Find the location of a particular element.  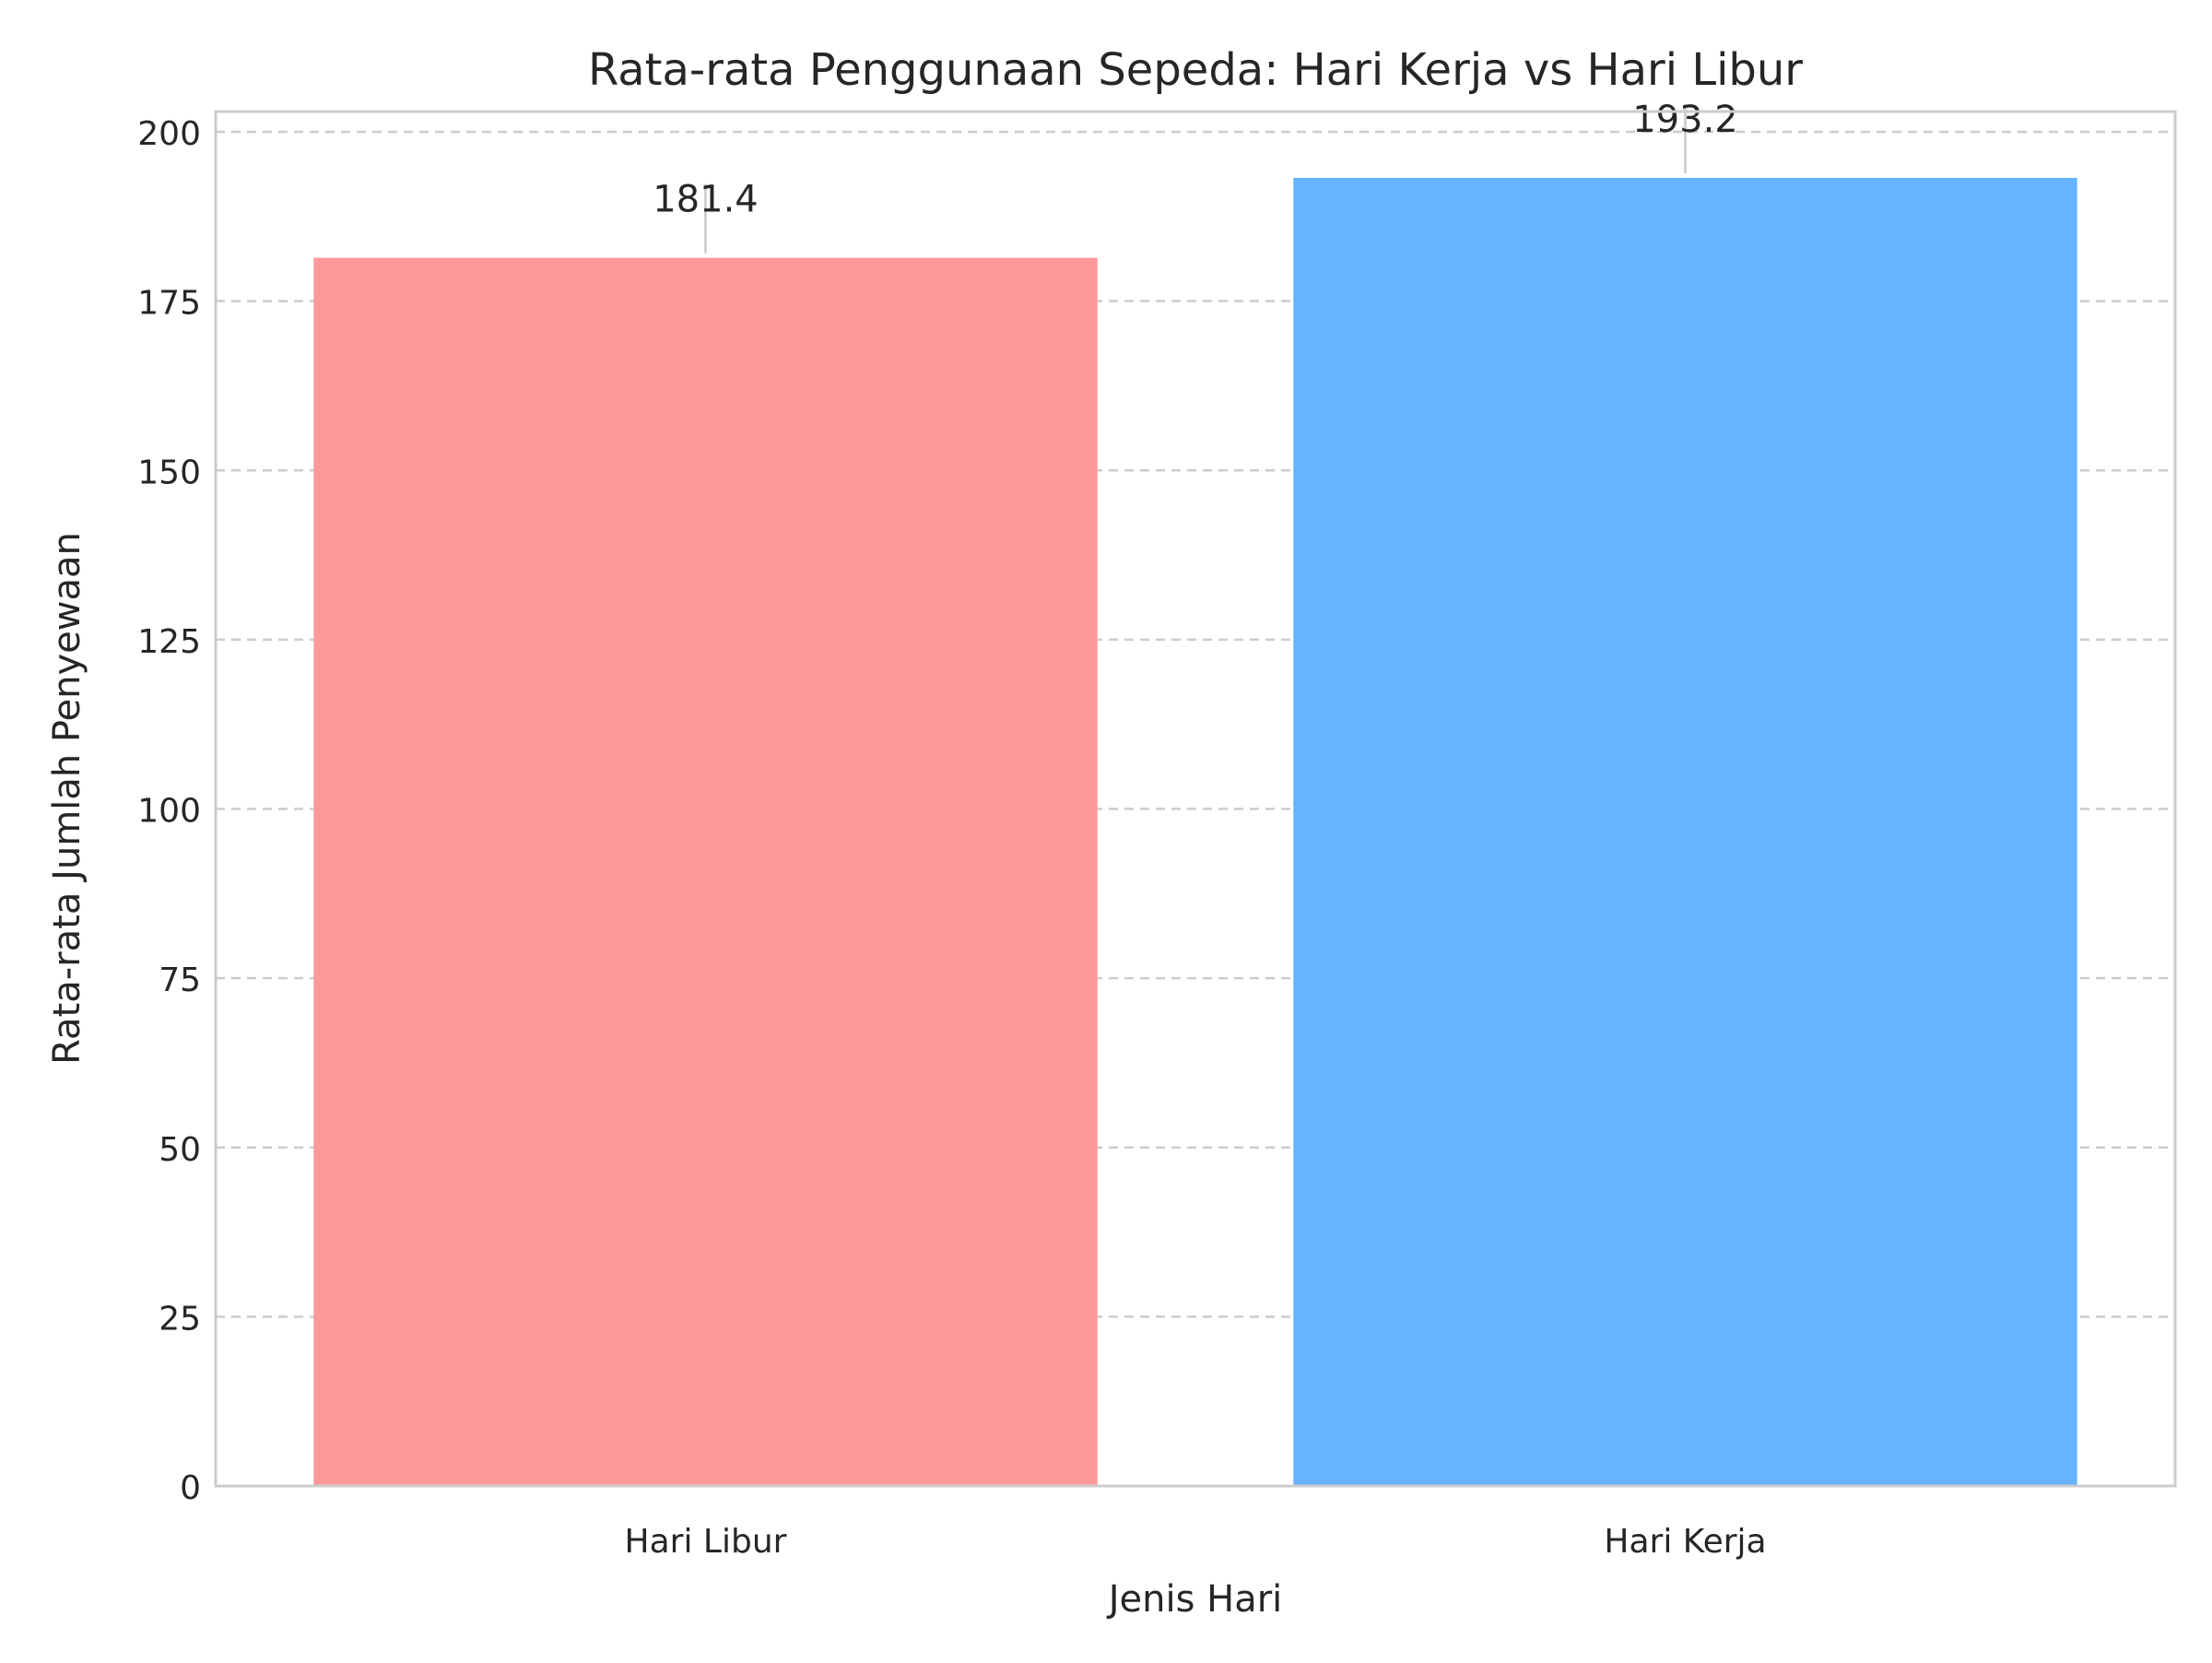

x-tick-label: Hari Kerja is located at coordinates (1685, 1542).